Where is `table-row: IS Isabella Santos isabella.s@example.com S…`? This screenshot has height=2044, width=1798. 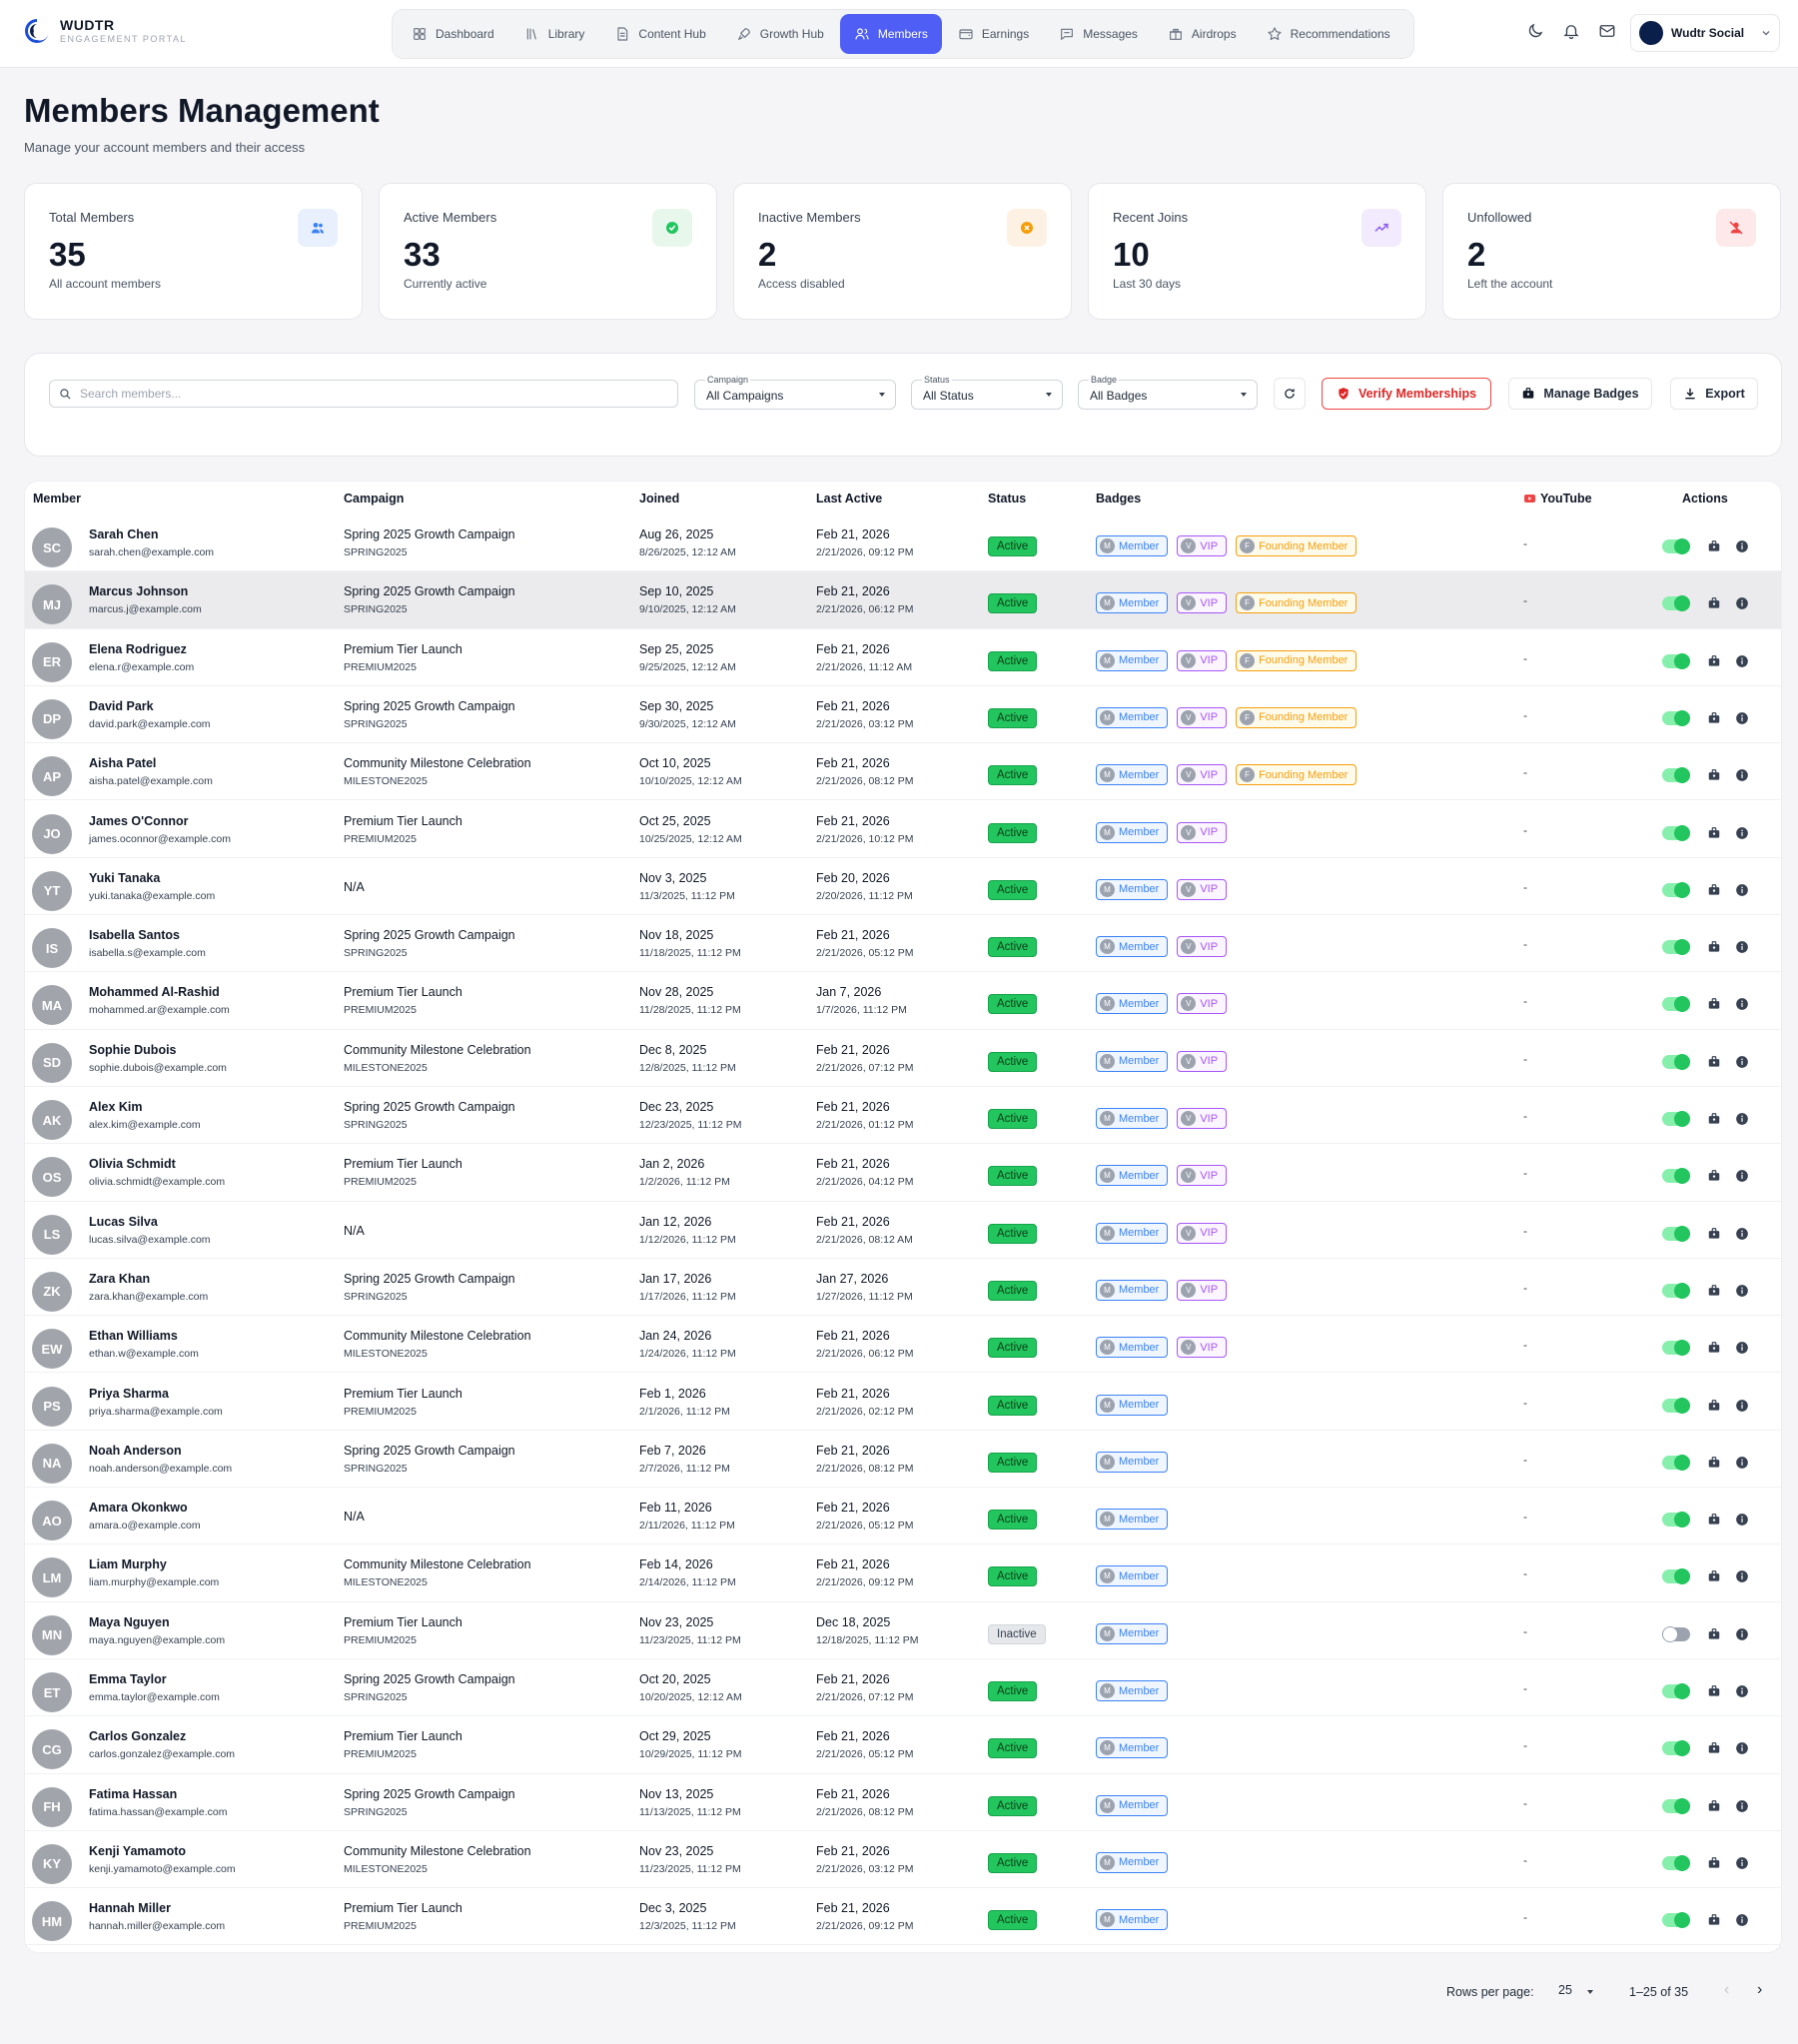
table-row: IS Isabella Santos isabella.s@example.com S… is located at coordinates (903, 944).